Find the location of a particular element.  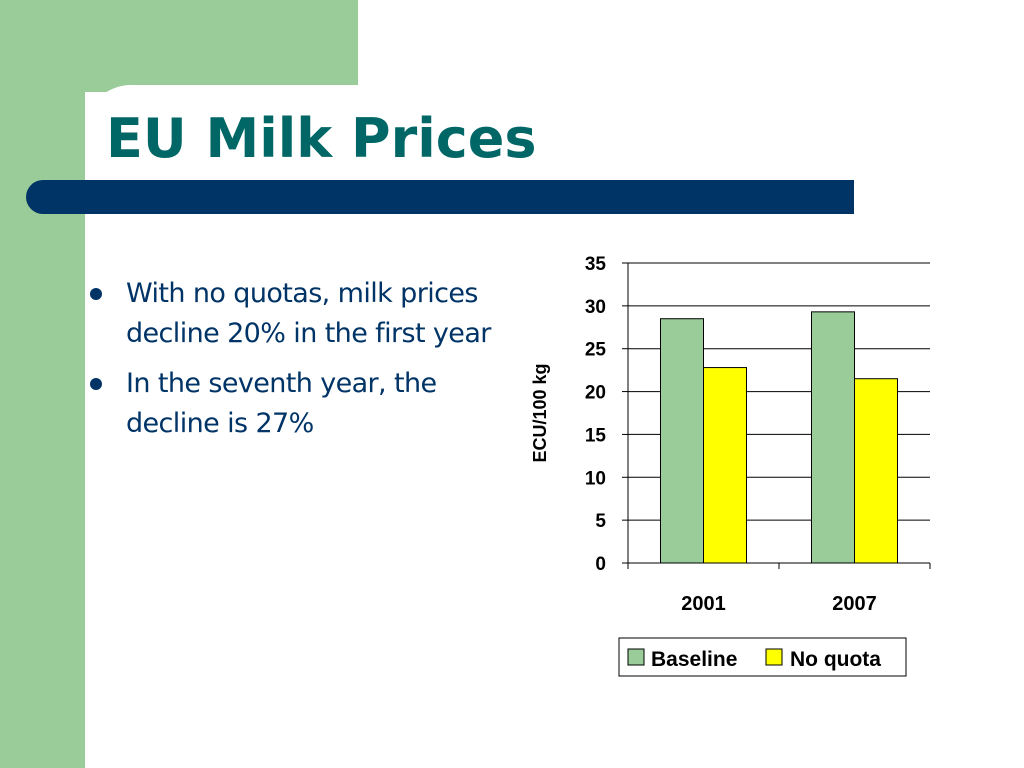

bar-baseline-2007 is located at coordinates (833, 437).